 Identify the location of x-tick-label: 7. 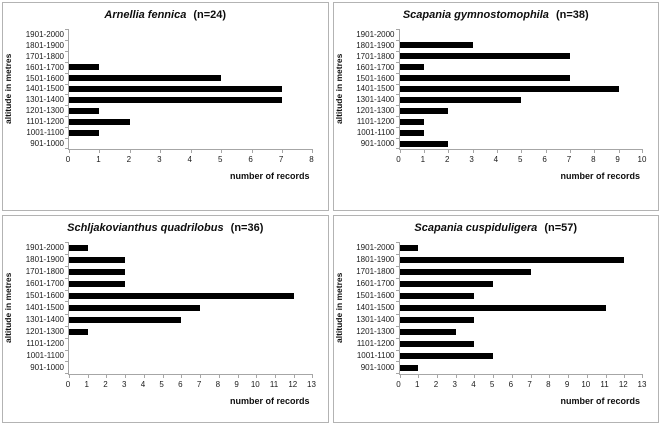
(199, 384).